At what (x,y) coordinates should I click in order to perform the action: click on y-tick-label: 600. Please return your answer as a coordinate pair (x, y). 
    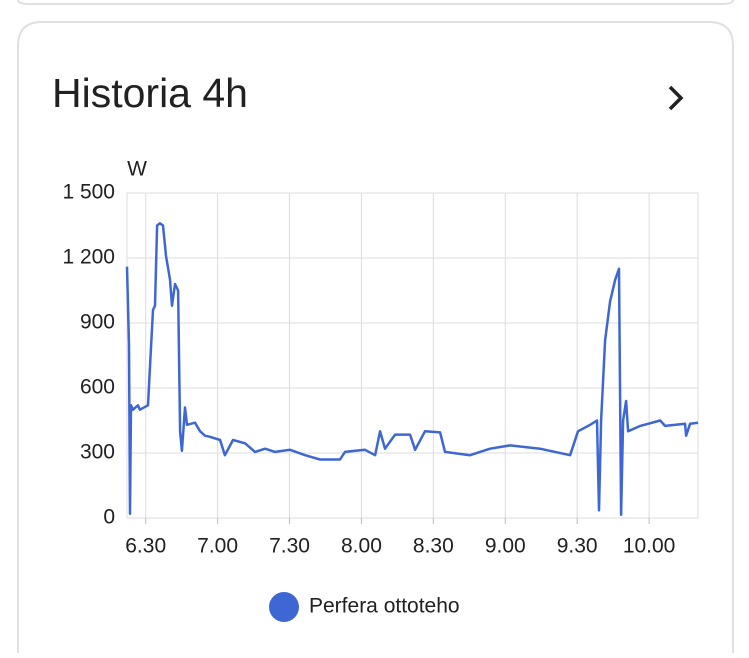
    Looking at the image, I should click on (97, 387).